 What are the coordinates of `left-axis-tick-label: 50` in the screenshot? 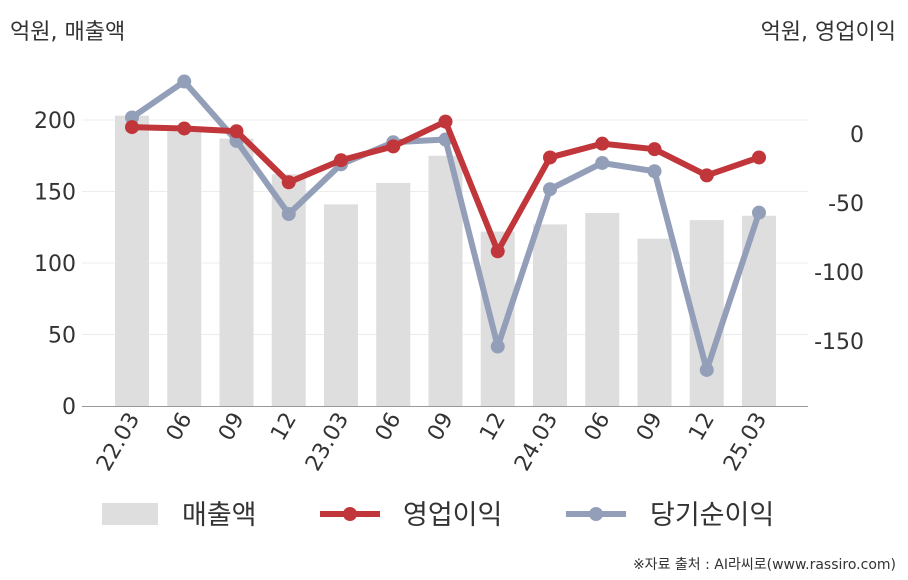 It's located at (62, 336).